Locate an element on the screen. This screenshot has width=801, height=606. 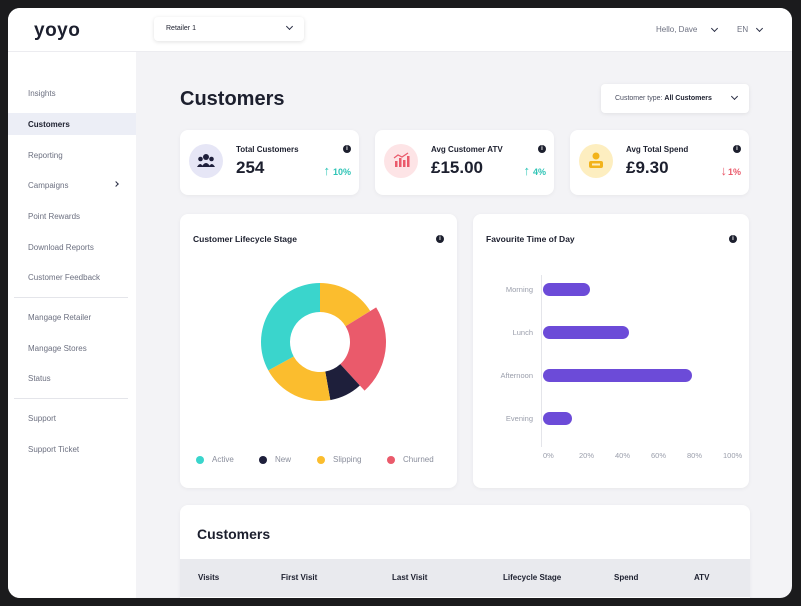
x-tick-label: 20% is located at coordinates (587, 455).